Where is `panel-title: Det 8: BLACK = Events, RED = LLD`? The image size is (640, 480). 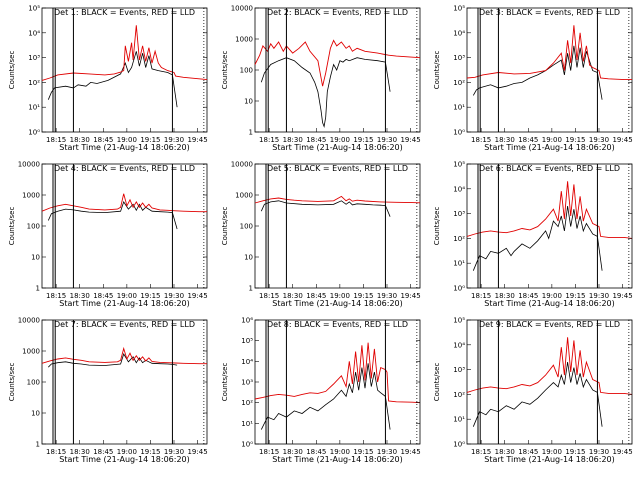 panel-title: Det 8: BLACK = Events, RED = LLD is located at coordinates (337, 324).